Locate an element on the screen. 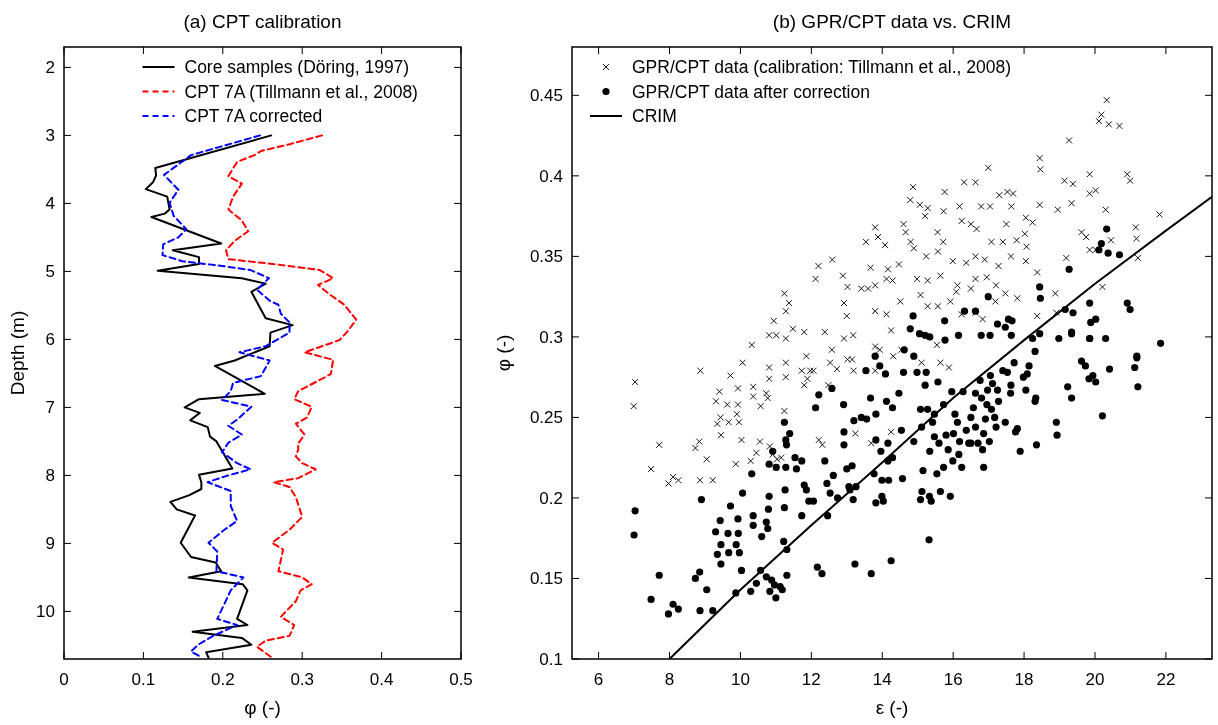 The width and height of the screenshot is (1218, 725). x-axis-title: φ (-) is located at coordinates (262, 707).